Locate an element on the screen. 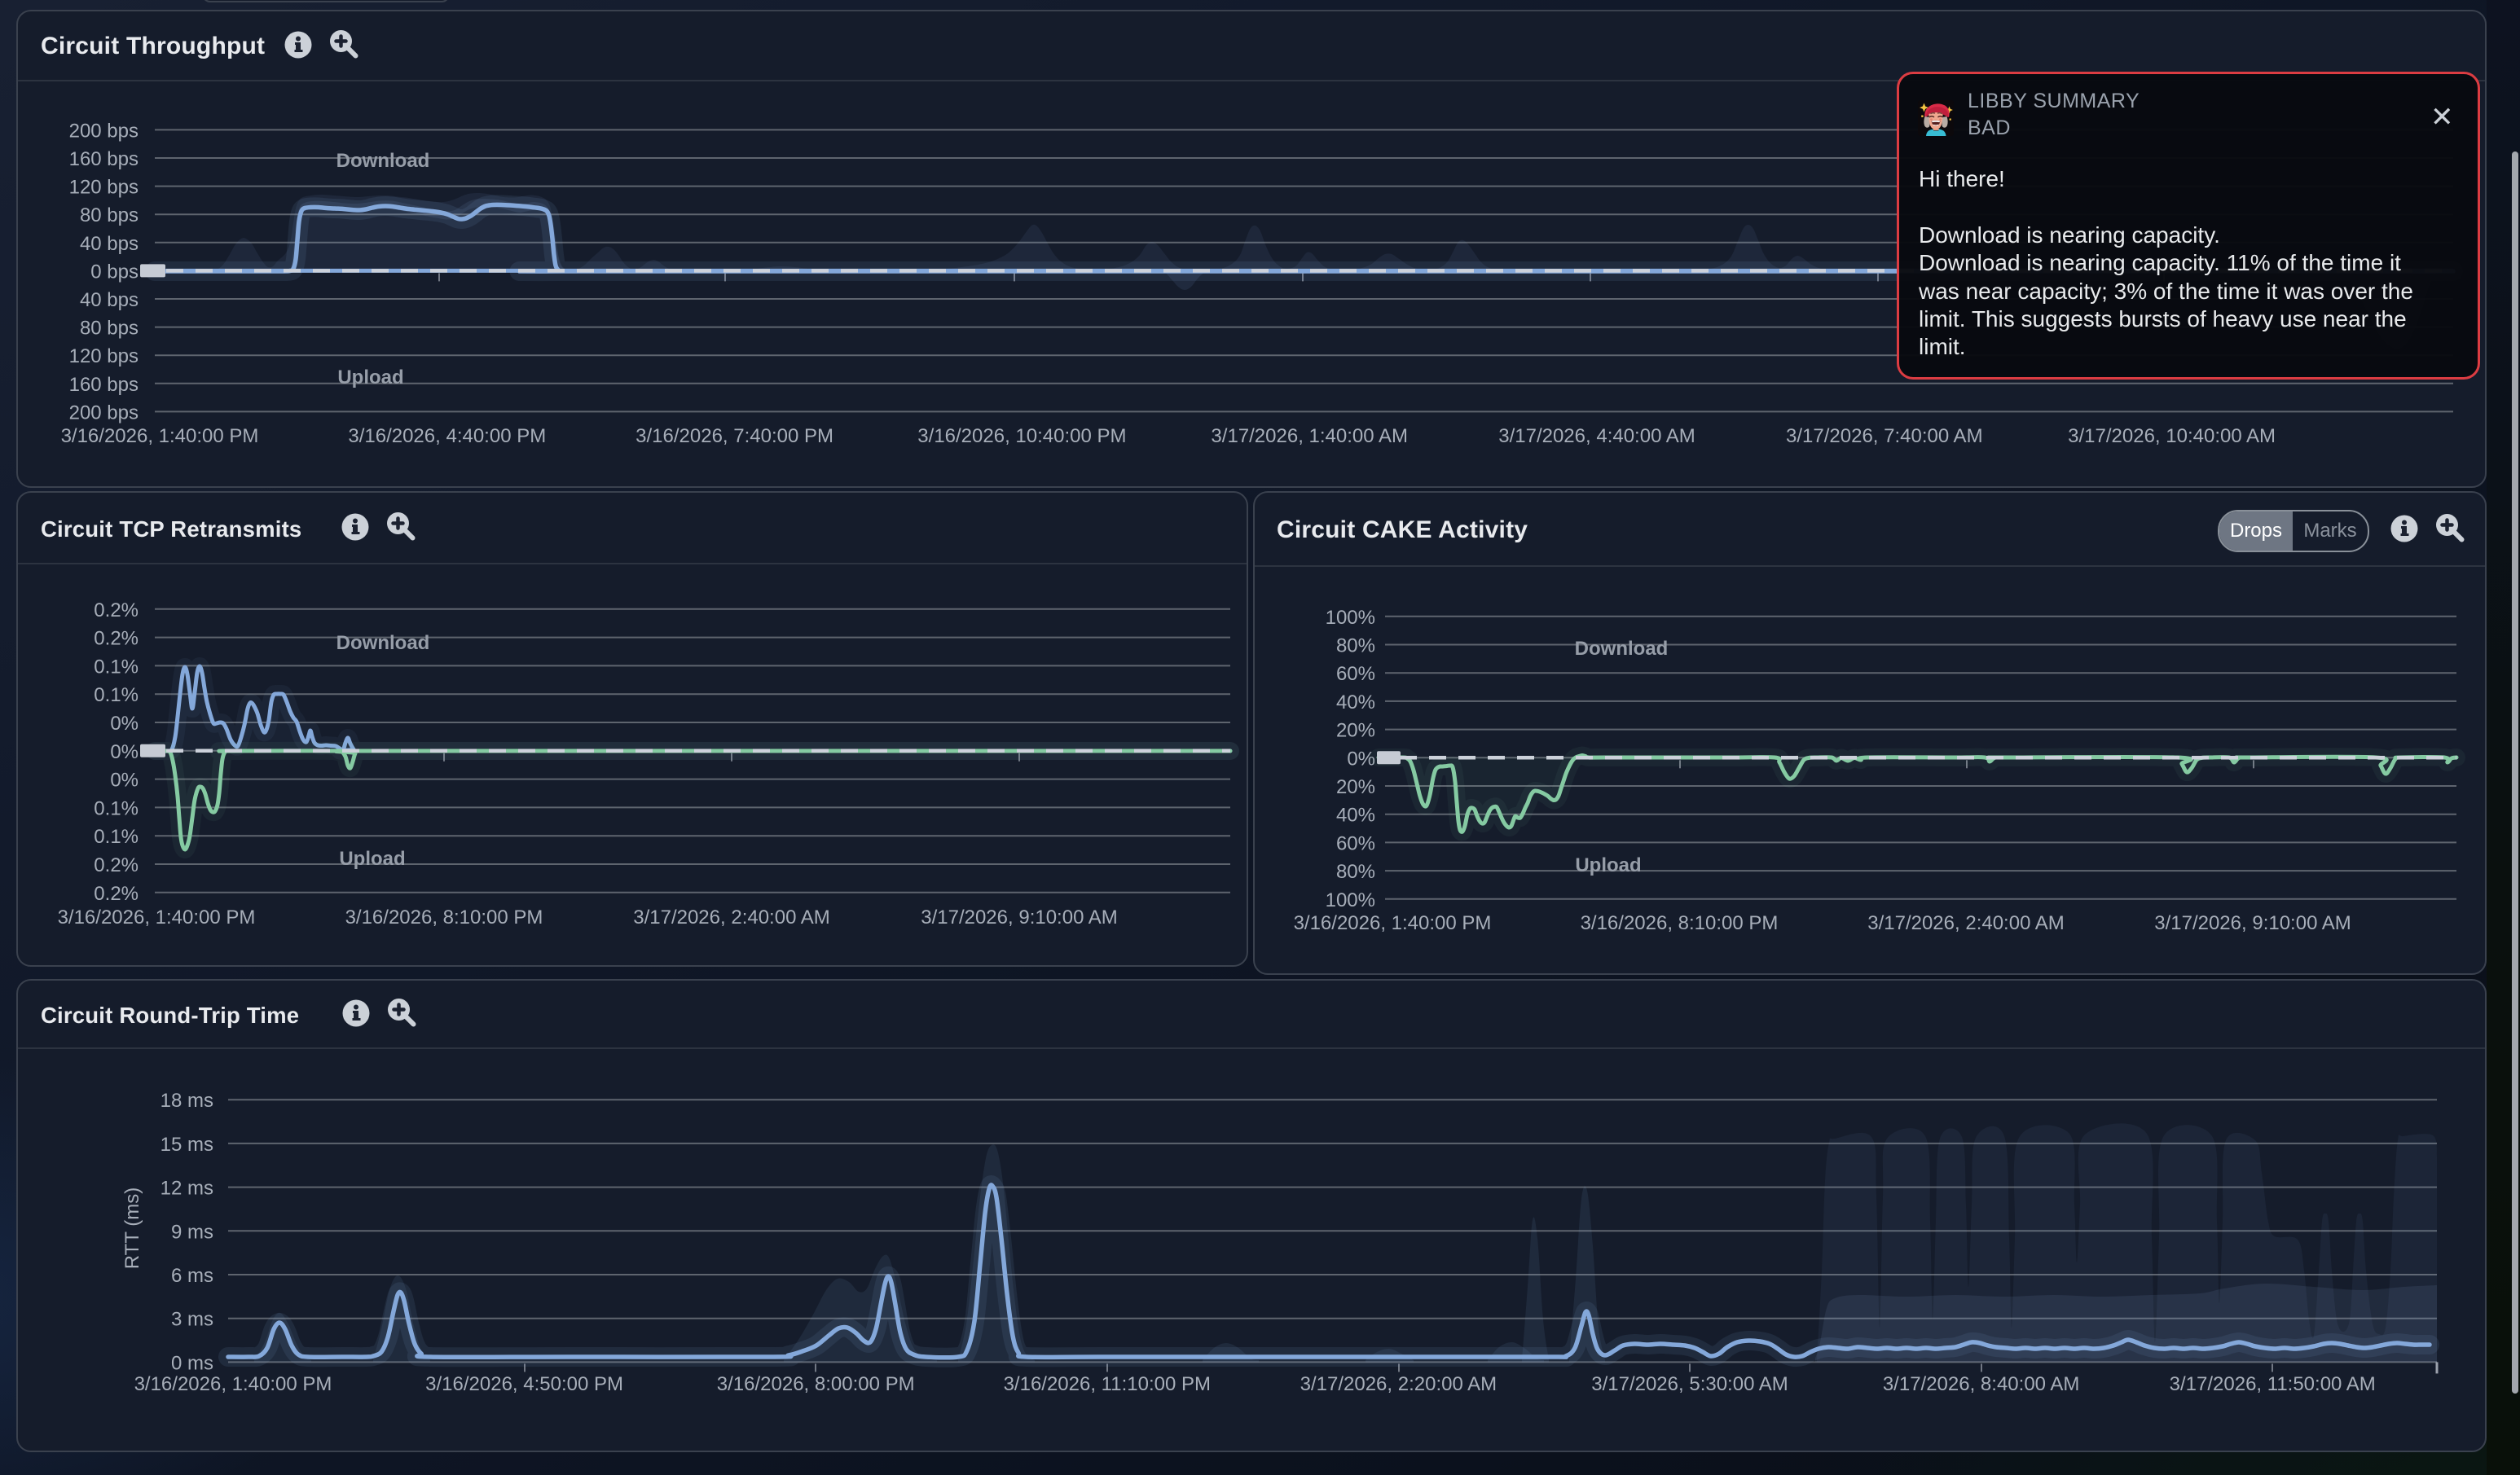  svg-text: 3/17/2026, 10:40:00 AM is located at coordinates (2172, 436).